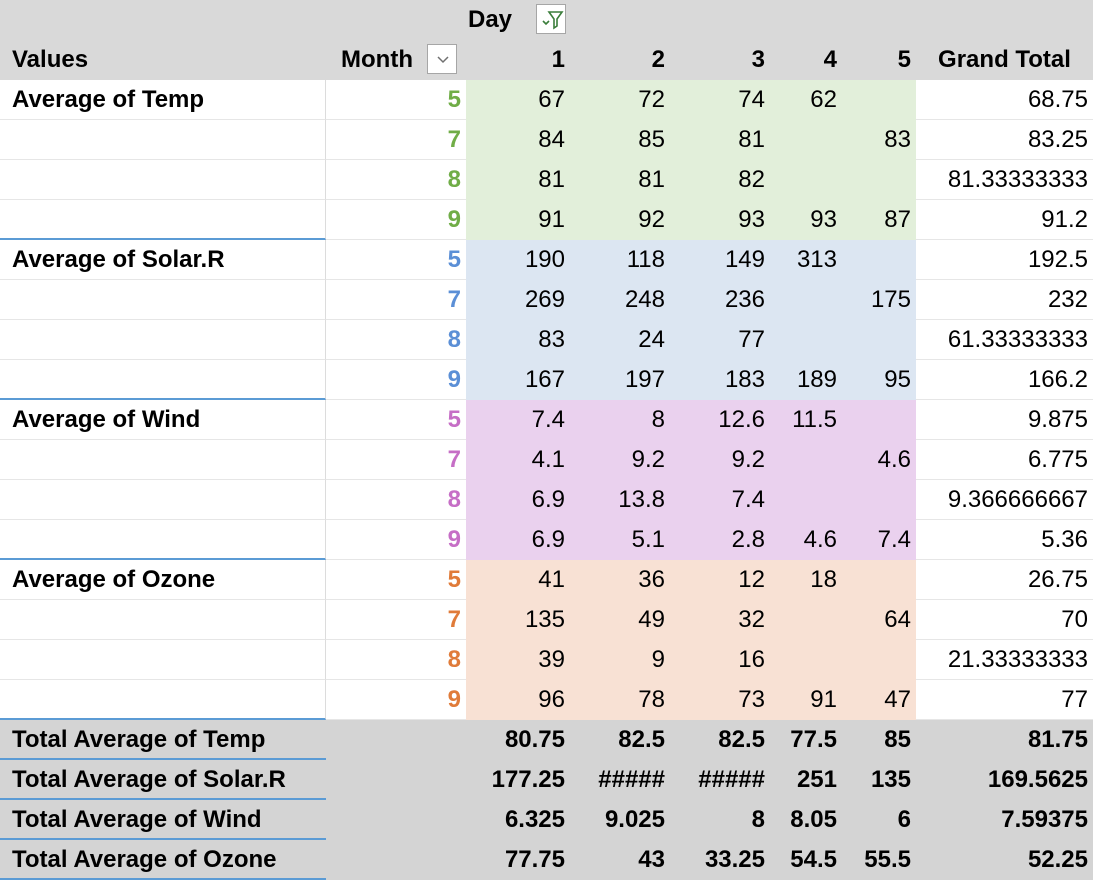 The width and height of the screenshot is (1093, 880). I want to click on day-value-cell: 248, so click(620, 300).